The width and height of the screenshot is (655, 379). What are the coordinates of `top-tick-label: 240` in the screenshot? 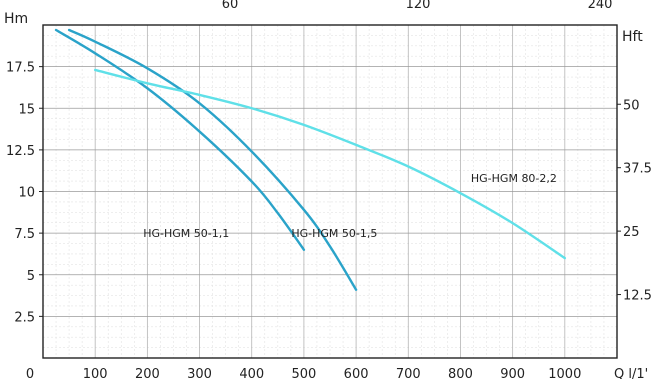 It's located at (600, 6).